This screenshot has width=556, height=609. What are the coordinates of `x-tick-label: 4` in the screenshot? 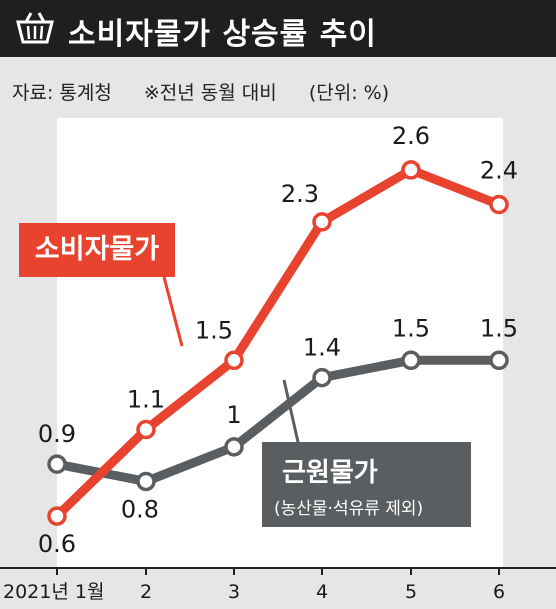 It's located at (322, 592).